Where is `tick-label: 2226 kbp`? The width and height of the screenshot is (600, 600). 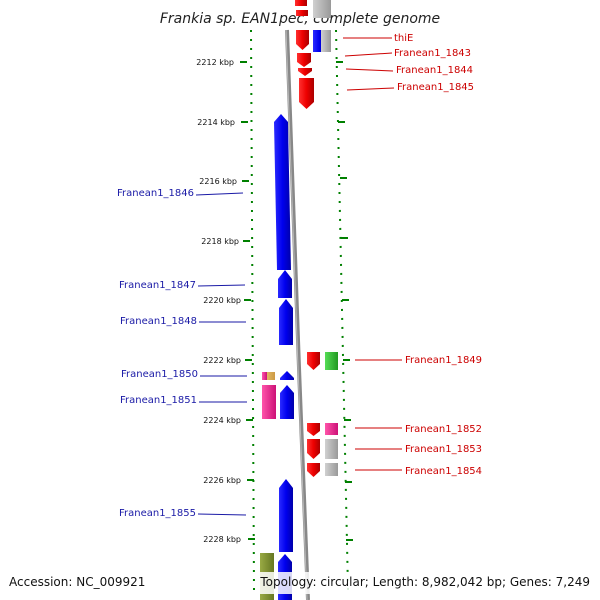 tick-label: 2226 kbp is located at coordinates (222, 480).